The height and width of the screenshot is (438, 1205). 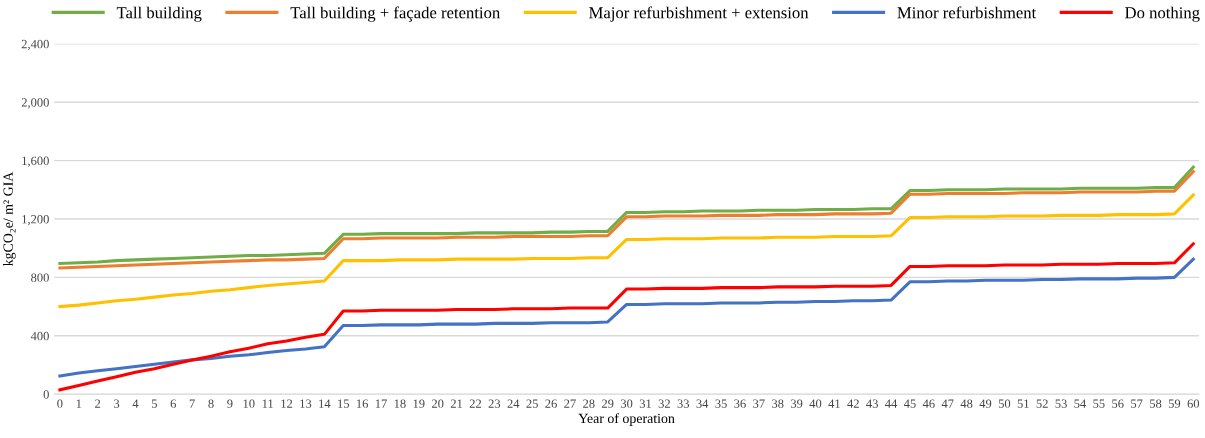 I want to click on x-tick-label: 6, so click(x=173, y=403).